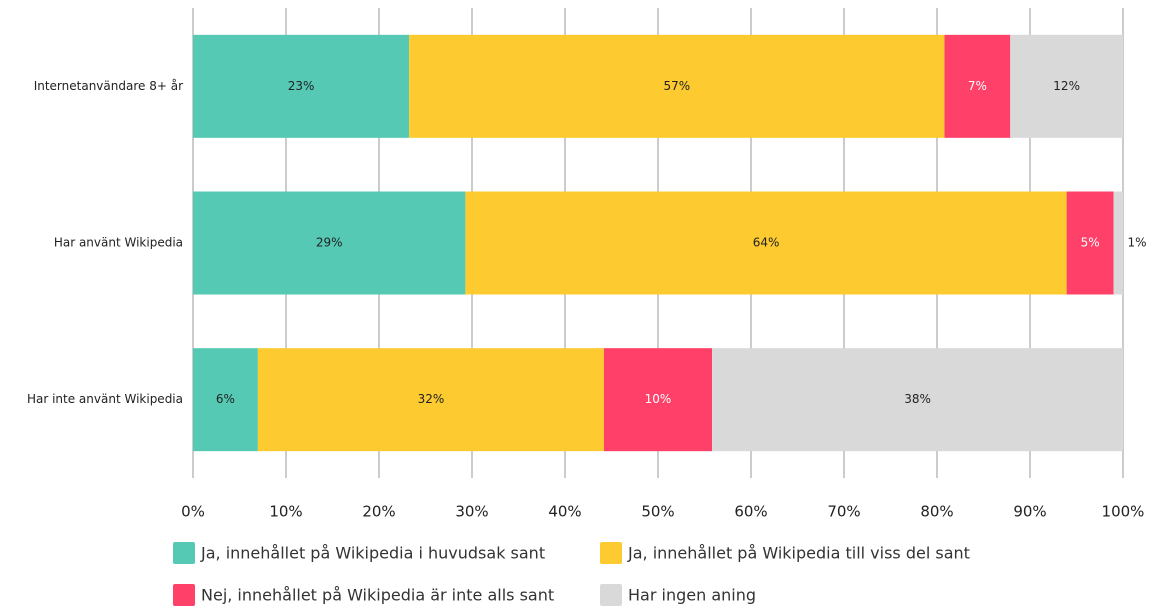 The height and width of the screenshot is (609, 1153). What do you see at coordinates (843, 512) in the screenshot?
I see `x-tick-label: 70%` at bounding box center [843, 512].